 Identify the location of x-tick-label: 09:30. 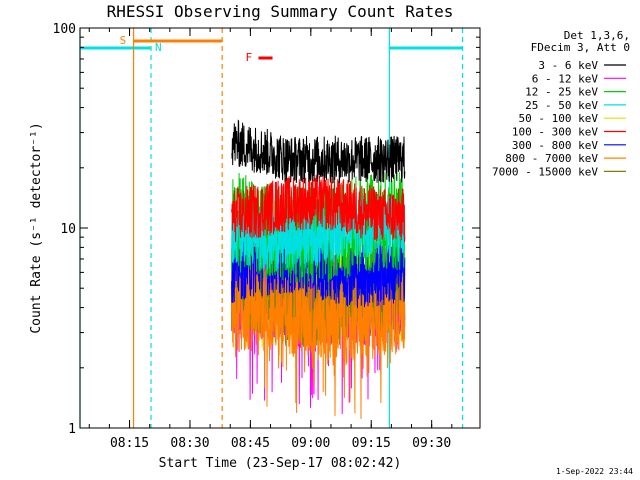
(431, 443).